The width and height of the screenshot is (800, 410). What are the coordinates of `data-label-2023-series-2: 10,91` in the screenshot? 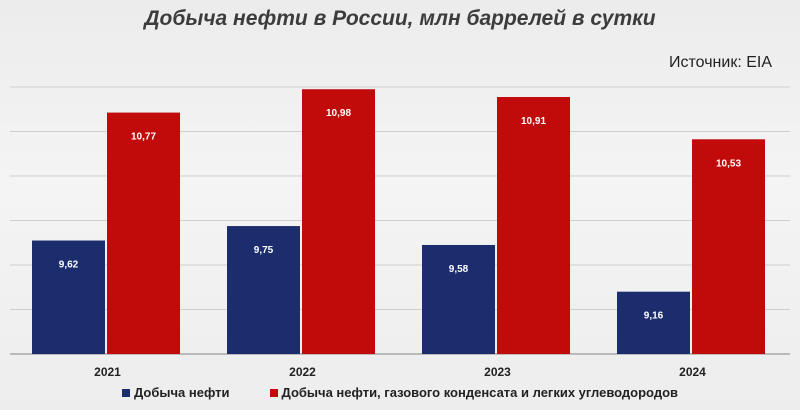 It's located at (533, 121).